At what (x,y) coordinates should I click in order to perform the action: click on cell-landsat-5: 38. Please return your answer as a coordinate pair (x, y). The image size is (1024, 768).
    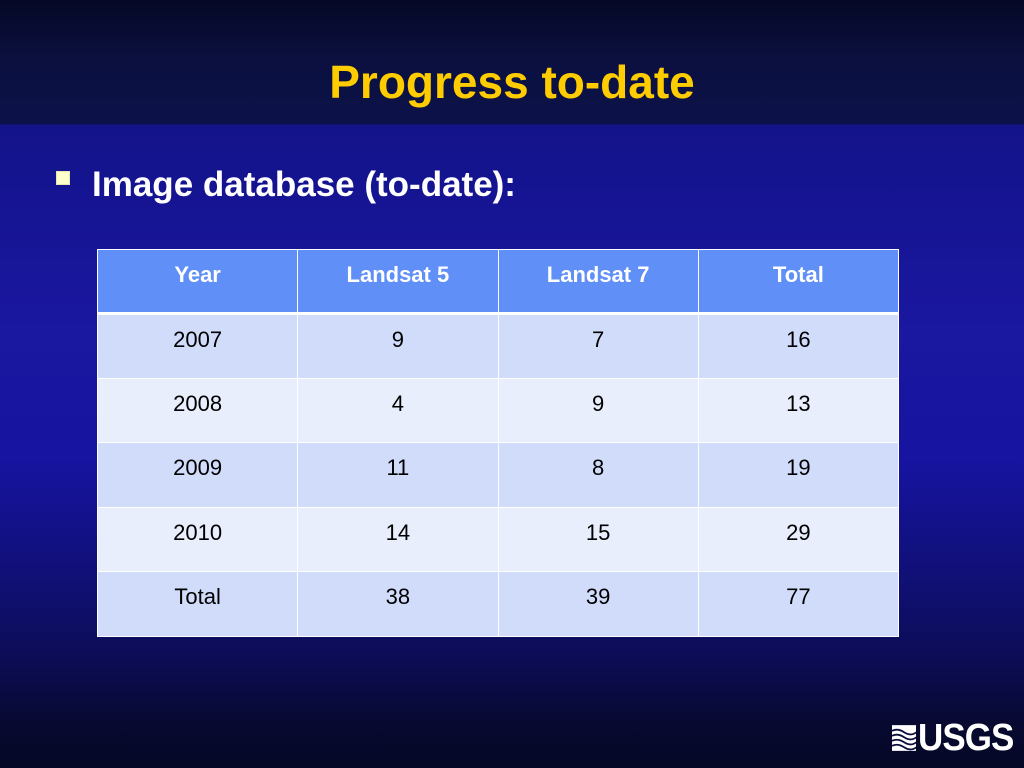
    Looking at the image, I should click on (398, 604).